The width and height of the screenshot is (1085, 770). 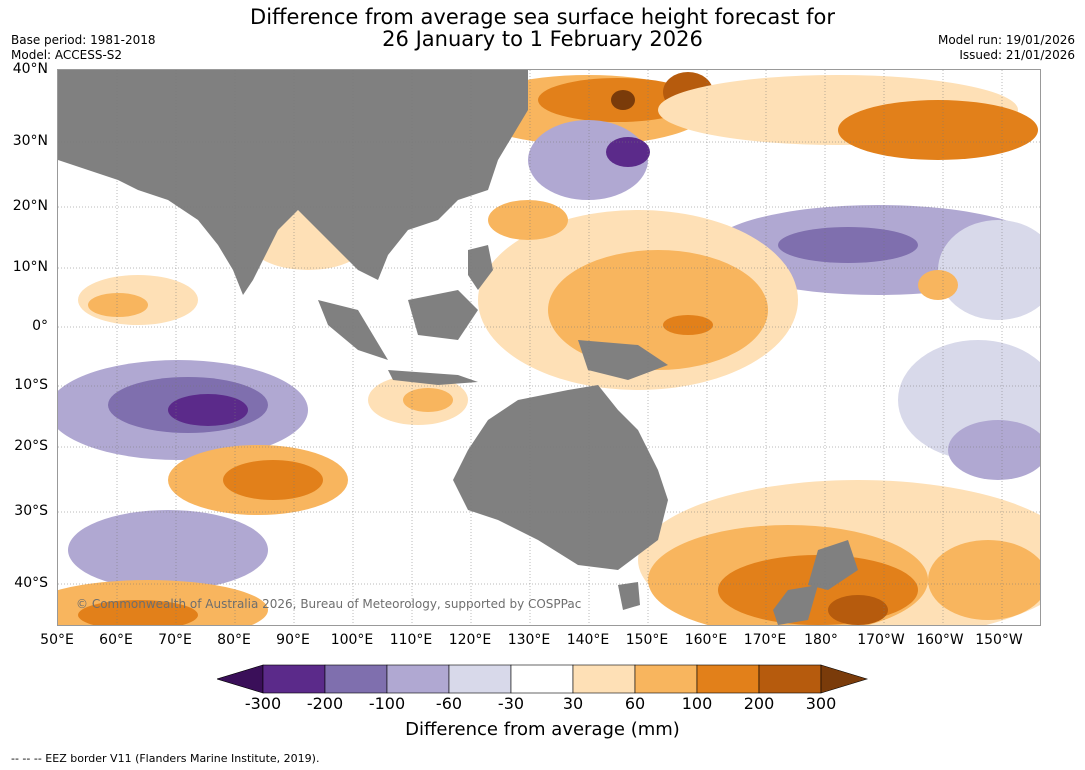 What do you see at coordinates (480, 267) in the screenshot?
I see `philippines-landmass` at bounding box center [480, 267].